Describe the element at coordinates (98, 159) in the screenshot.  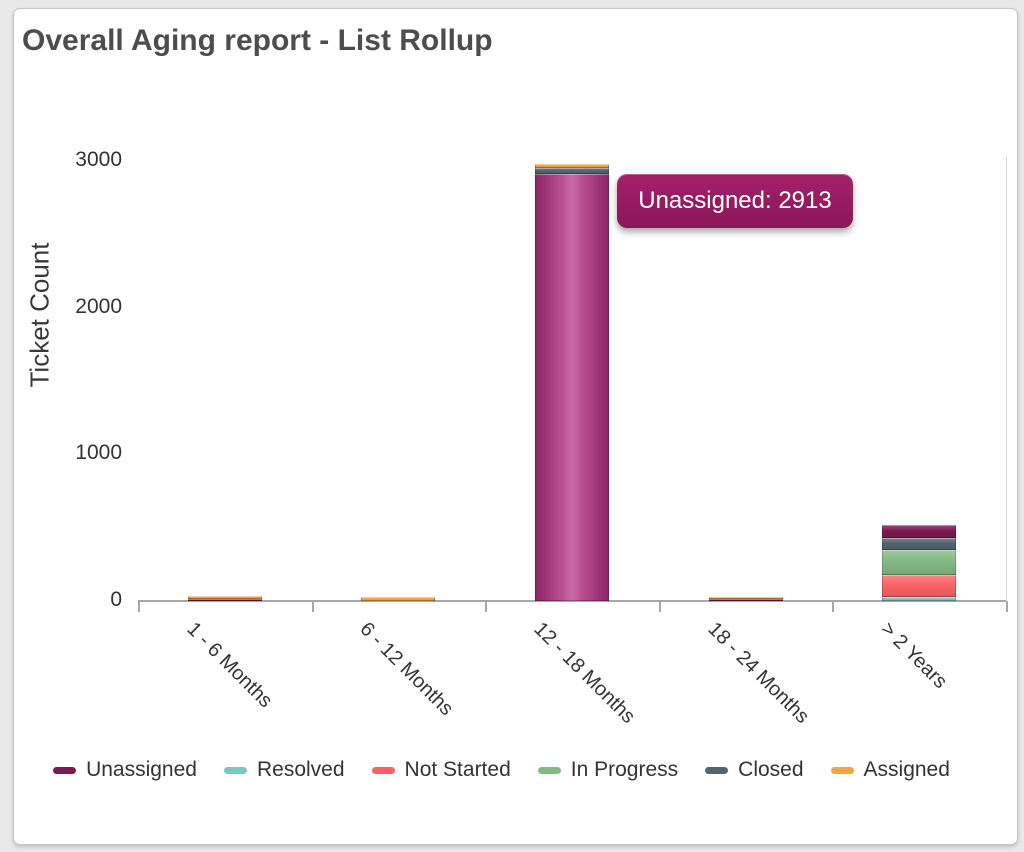
I see `y-tick-label-3000: 3000` at that location.